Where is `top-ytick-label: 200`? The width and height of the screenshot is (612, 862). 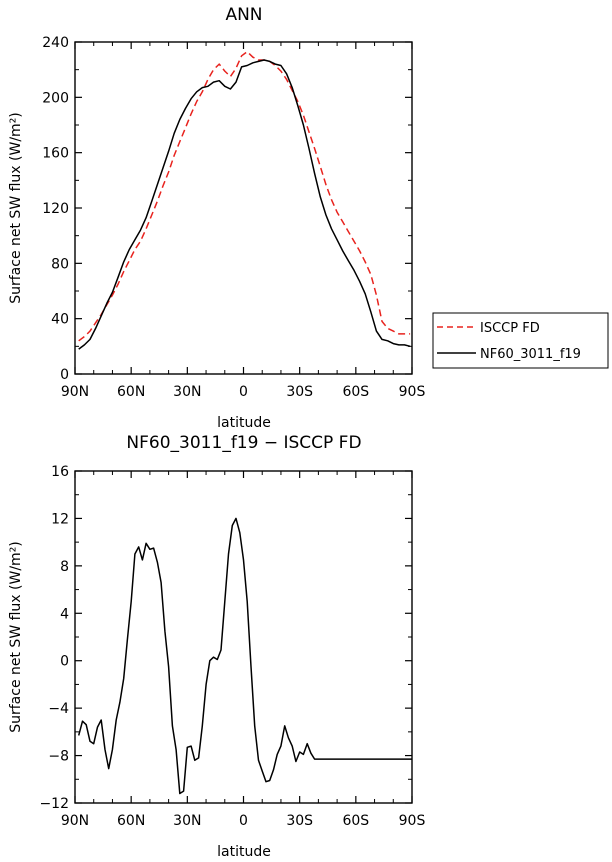 top-ytick-label: 200 is located at coordinates (55, 98).